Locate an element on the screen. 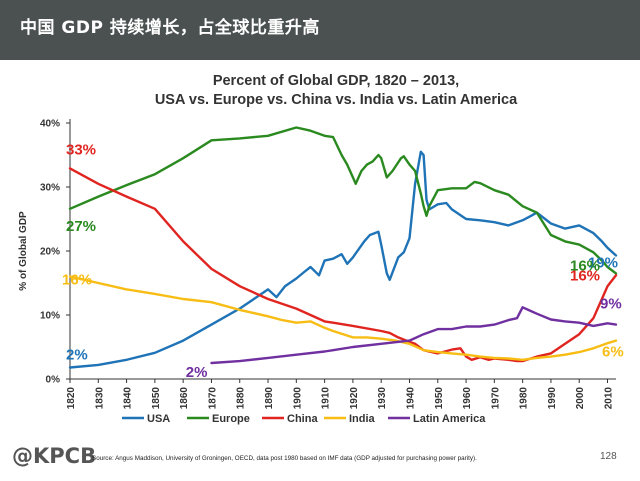 This screenshot has height=481, width=640. x-tick-label: 1950 is located at coordinates (439, 398).